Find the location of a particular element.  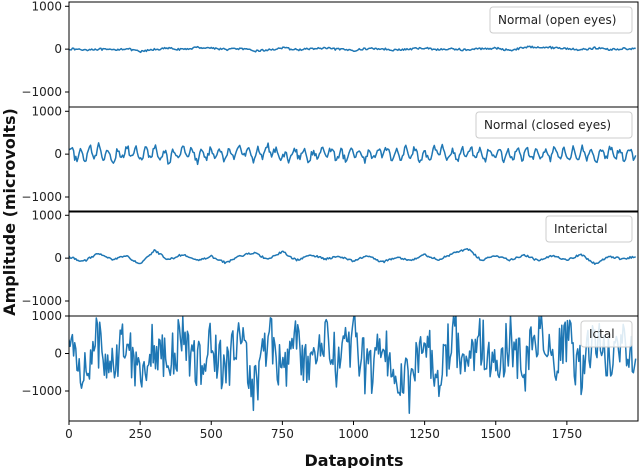

x-tick-label: 500 is located at coordinates (211, 434).